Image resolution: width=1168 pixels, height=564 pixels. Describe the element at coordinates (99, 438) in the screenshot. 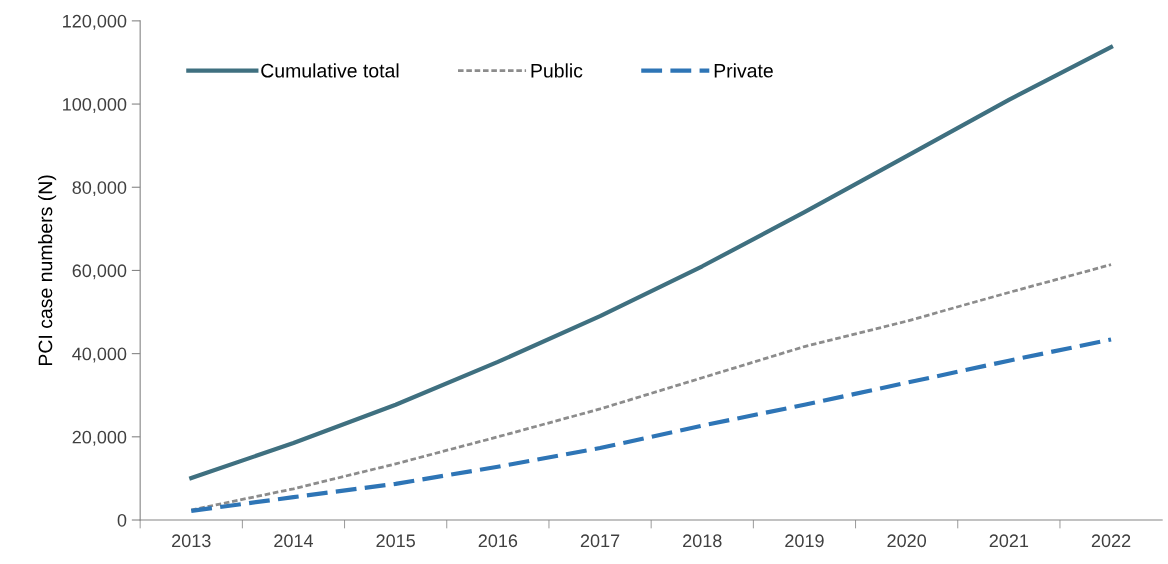

I see `y-tick-label: 20,000` at that location.